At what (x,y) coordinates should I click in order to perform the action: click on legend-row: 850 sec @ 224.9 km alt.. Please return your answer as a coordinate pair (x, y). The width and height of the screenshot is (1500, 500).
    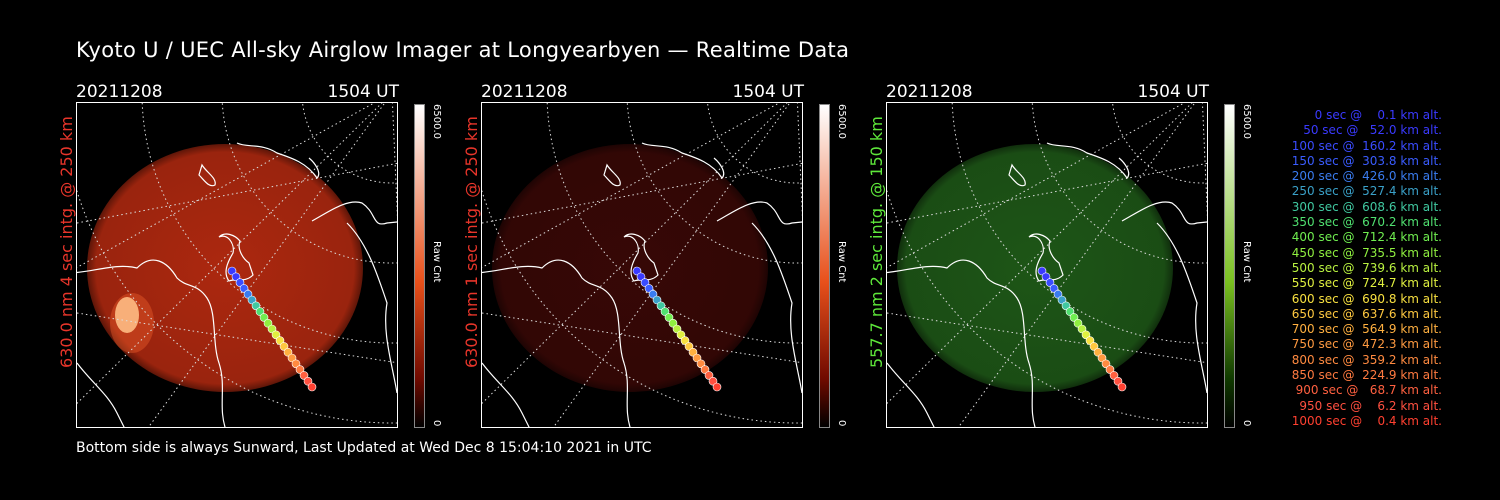
    Looking at the image, I should click on (1364, 375).